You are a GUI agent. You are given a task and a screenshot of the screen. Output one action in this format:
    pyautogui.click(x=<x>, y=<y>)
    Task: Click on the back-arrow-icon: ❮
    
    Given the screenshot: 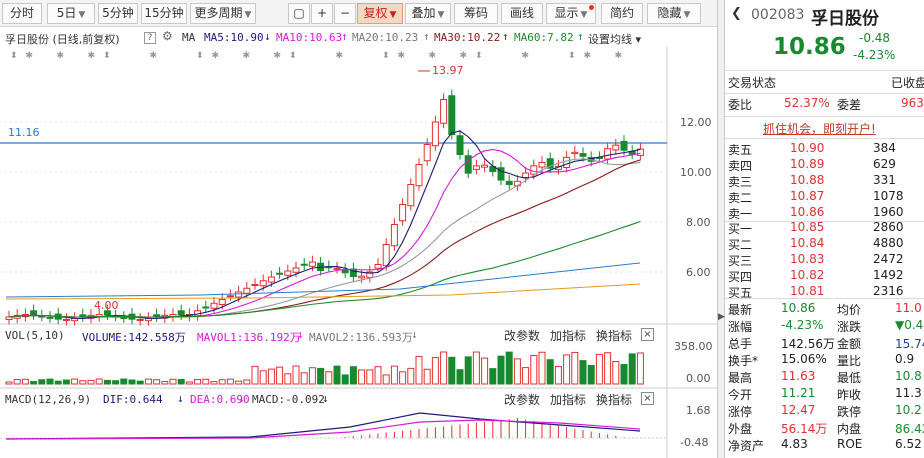 What is the action you would take?
    pyautogui.click(x=736, y=13)
    